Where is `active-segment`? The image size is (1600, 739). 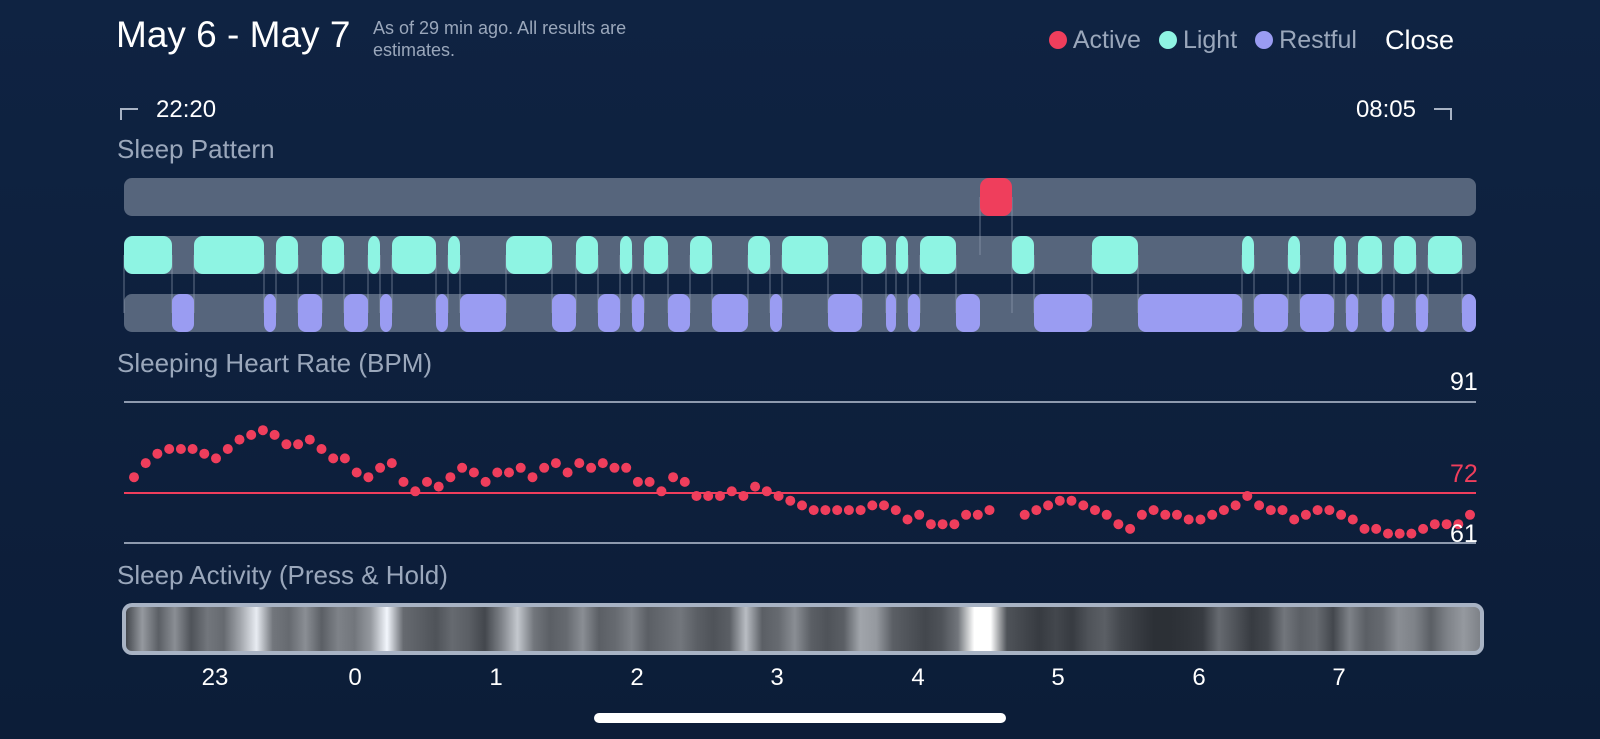
active-segment is located at coordinates (996, 197).